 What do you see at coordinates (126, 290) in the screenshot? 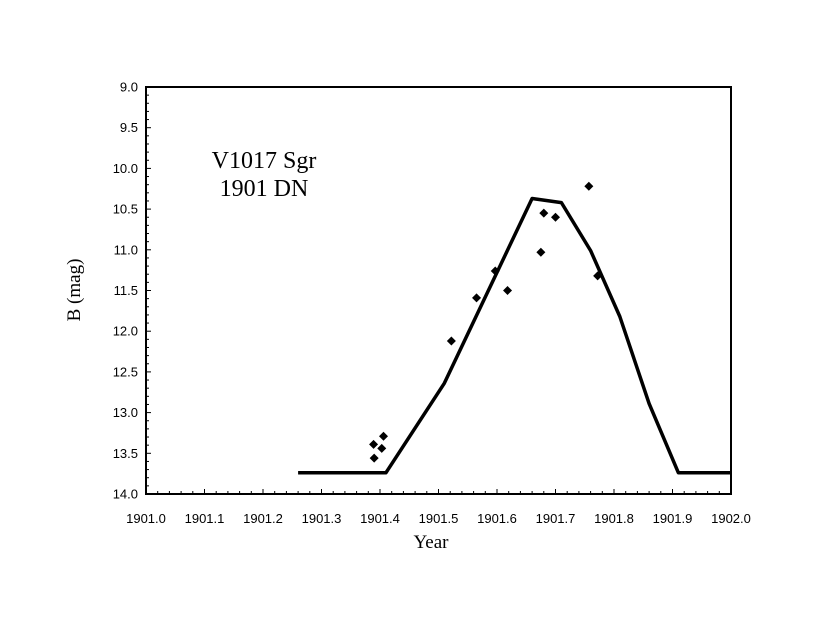
I see `y-tick-label: 11.5` at bounding box center [126, 290].